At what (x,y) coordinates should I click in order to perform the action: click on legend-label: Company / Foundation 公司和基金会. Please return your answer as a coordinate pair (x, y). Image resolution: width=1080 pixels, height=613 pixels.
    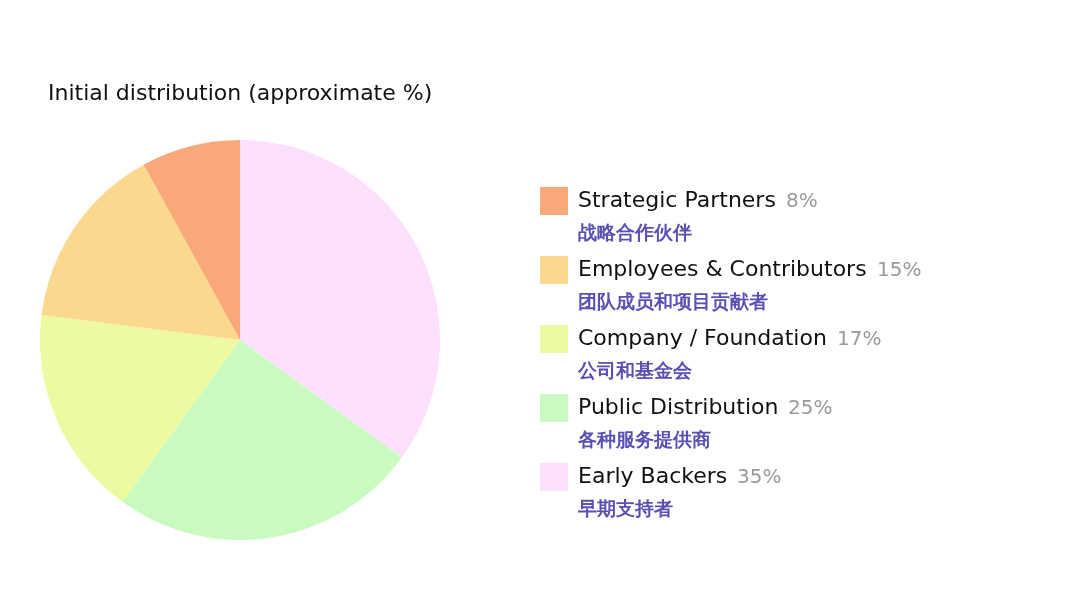
    Looking at the image, I should click on (702, 353).